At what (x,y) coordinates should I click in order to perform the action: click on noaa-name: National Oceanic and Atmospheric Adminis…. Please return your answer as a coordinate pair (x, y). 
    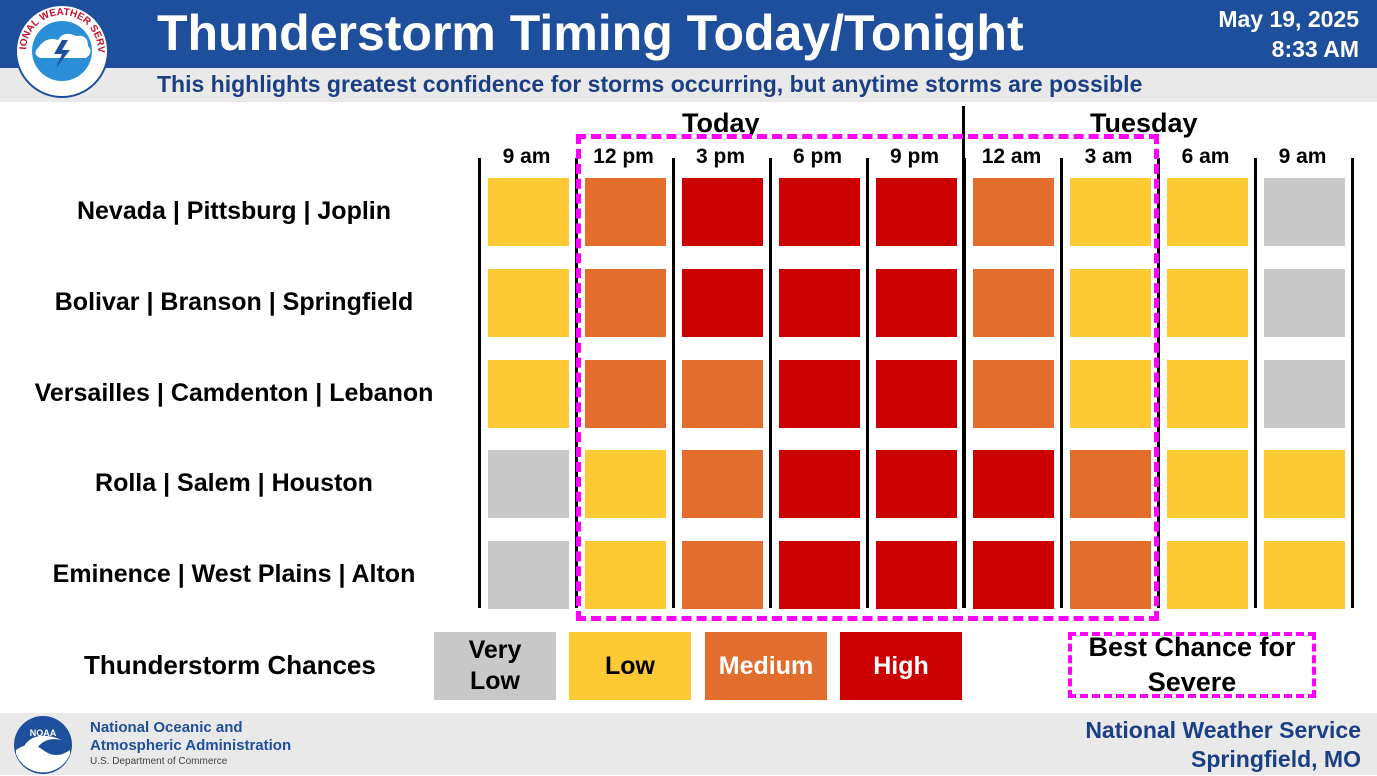
    Looking at the image, I should click on (190, 737).